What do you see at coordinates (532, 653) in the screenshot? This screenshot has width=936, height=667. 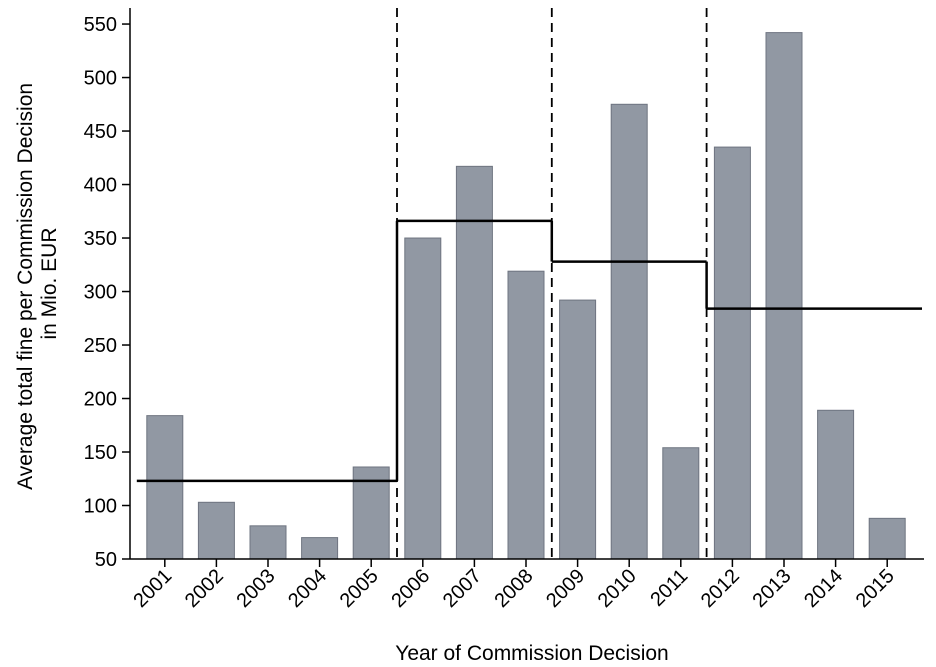 I see `x-axis-title: Year of Commission Decision` at bounding box center [532, 653].